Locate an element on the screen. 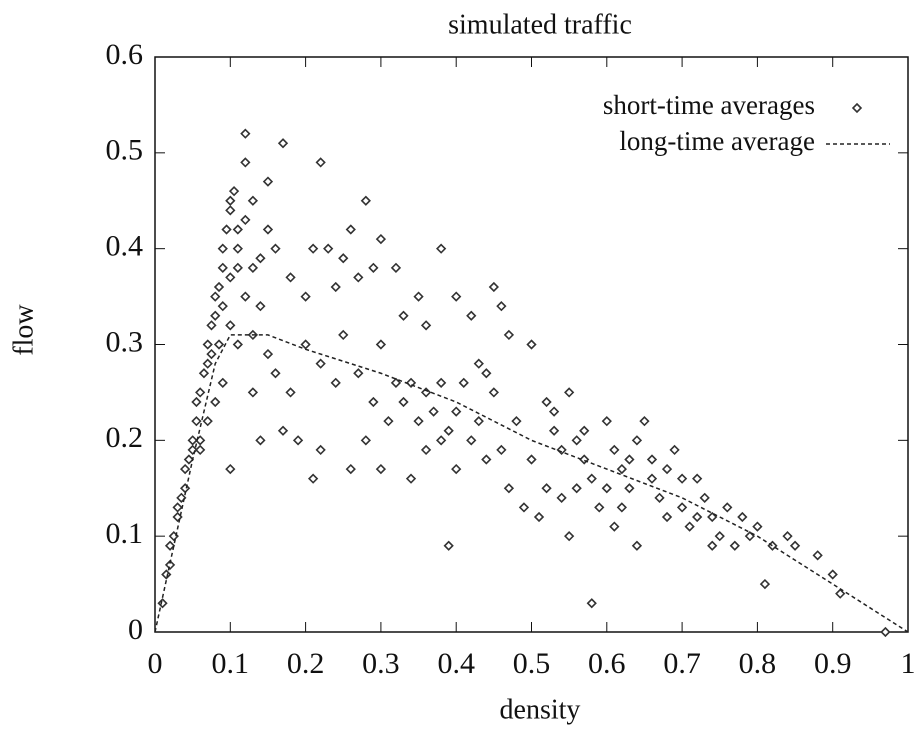  x-tick-label: 1 is located at coordinates (908, 663).